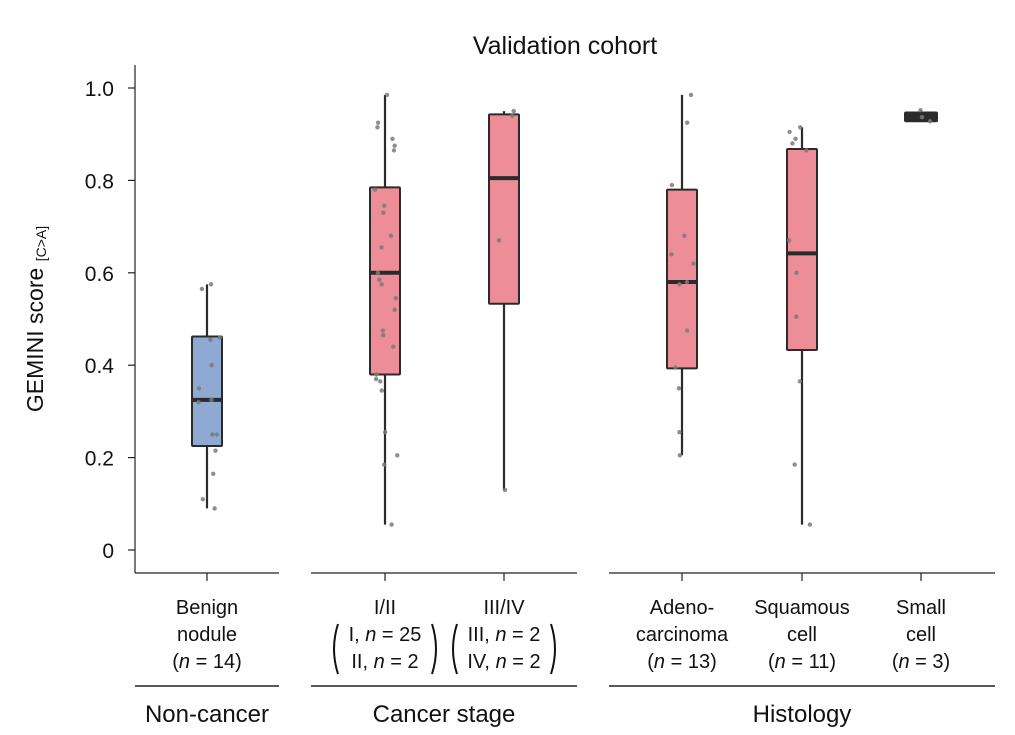  What do you see at coordinates (41, 243) in the screenshot?
I see `y-axis-title-subscript: [C>A]` at bounding box center [41, 243].